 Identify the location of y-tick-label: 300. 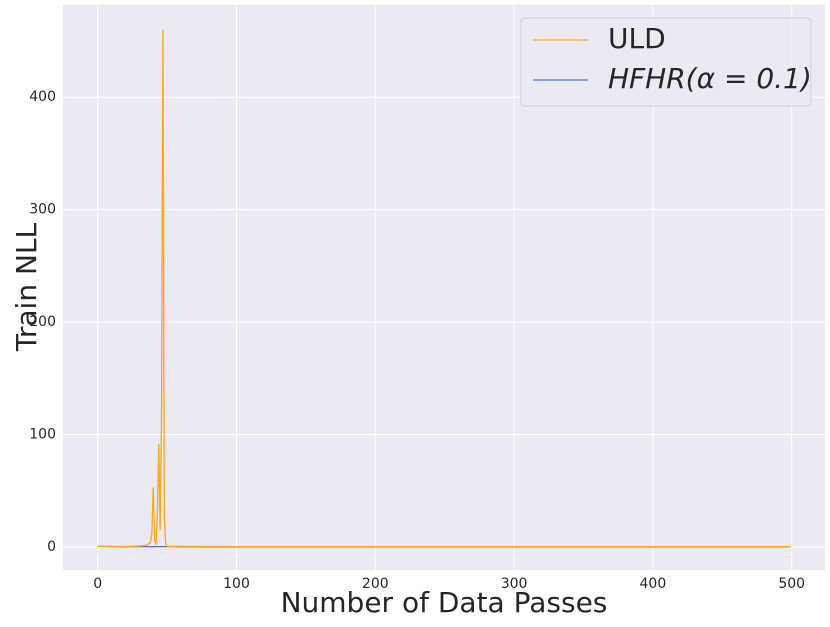
(42, 210).